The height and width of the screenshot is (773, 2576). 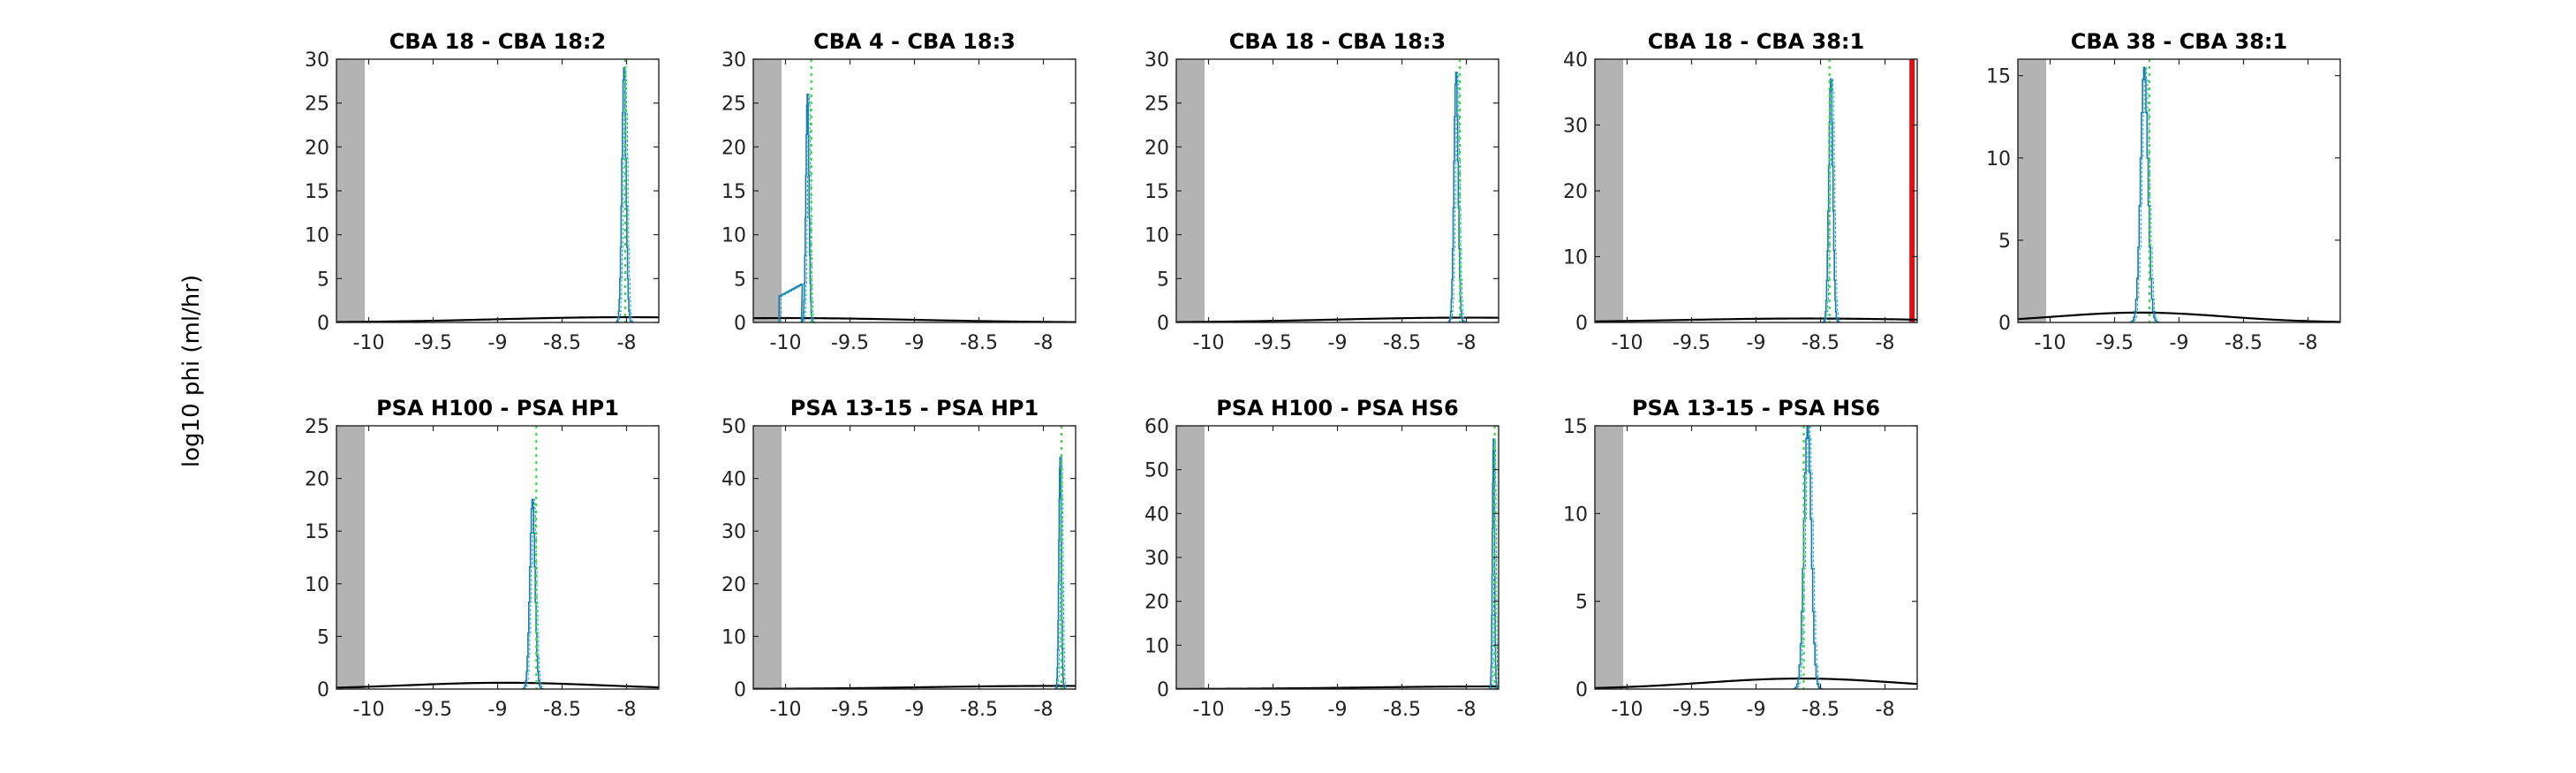 What do you see at coordinates (497, 408) in the screenshot?
I see `panel-title: PSA H100 - PSA HP1` at bounding box center [497, 408].